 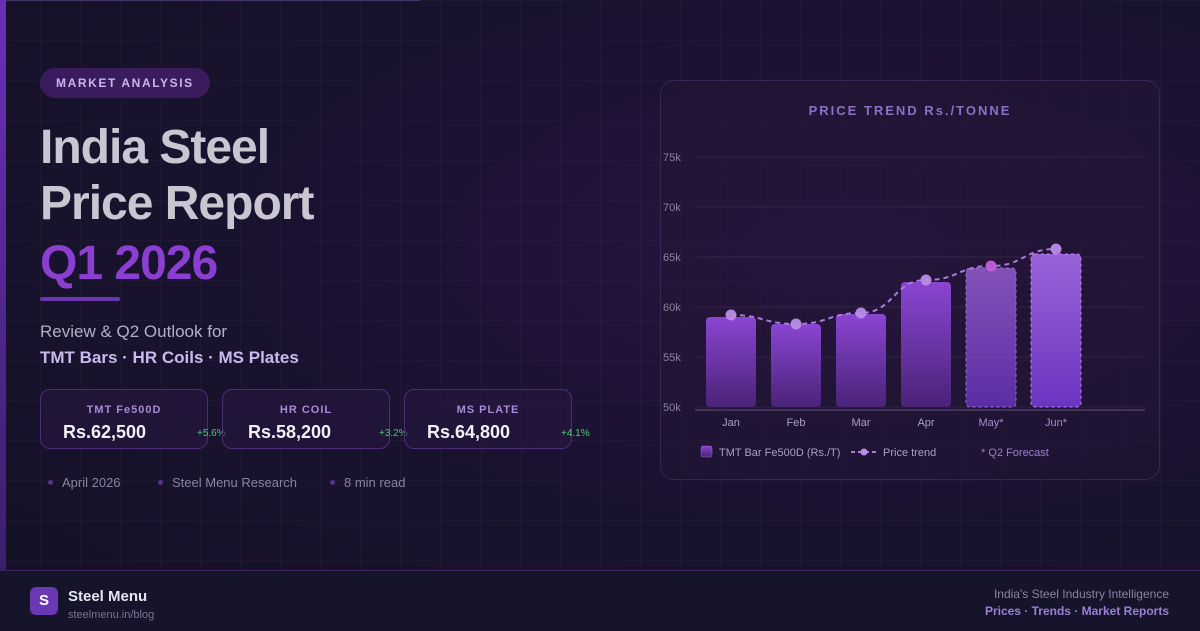 I want to click on trend-line, so click(x=893, y=287).